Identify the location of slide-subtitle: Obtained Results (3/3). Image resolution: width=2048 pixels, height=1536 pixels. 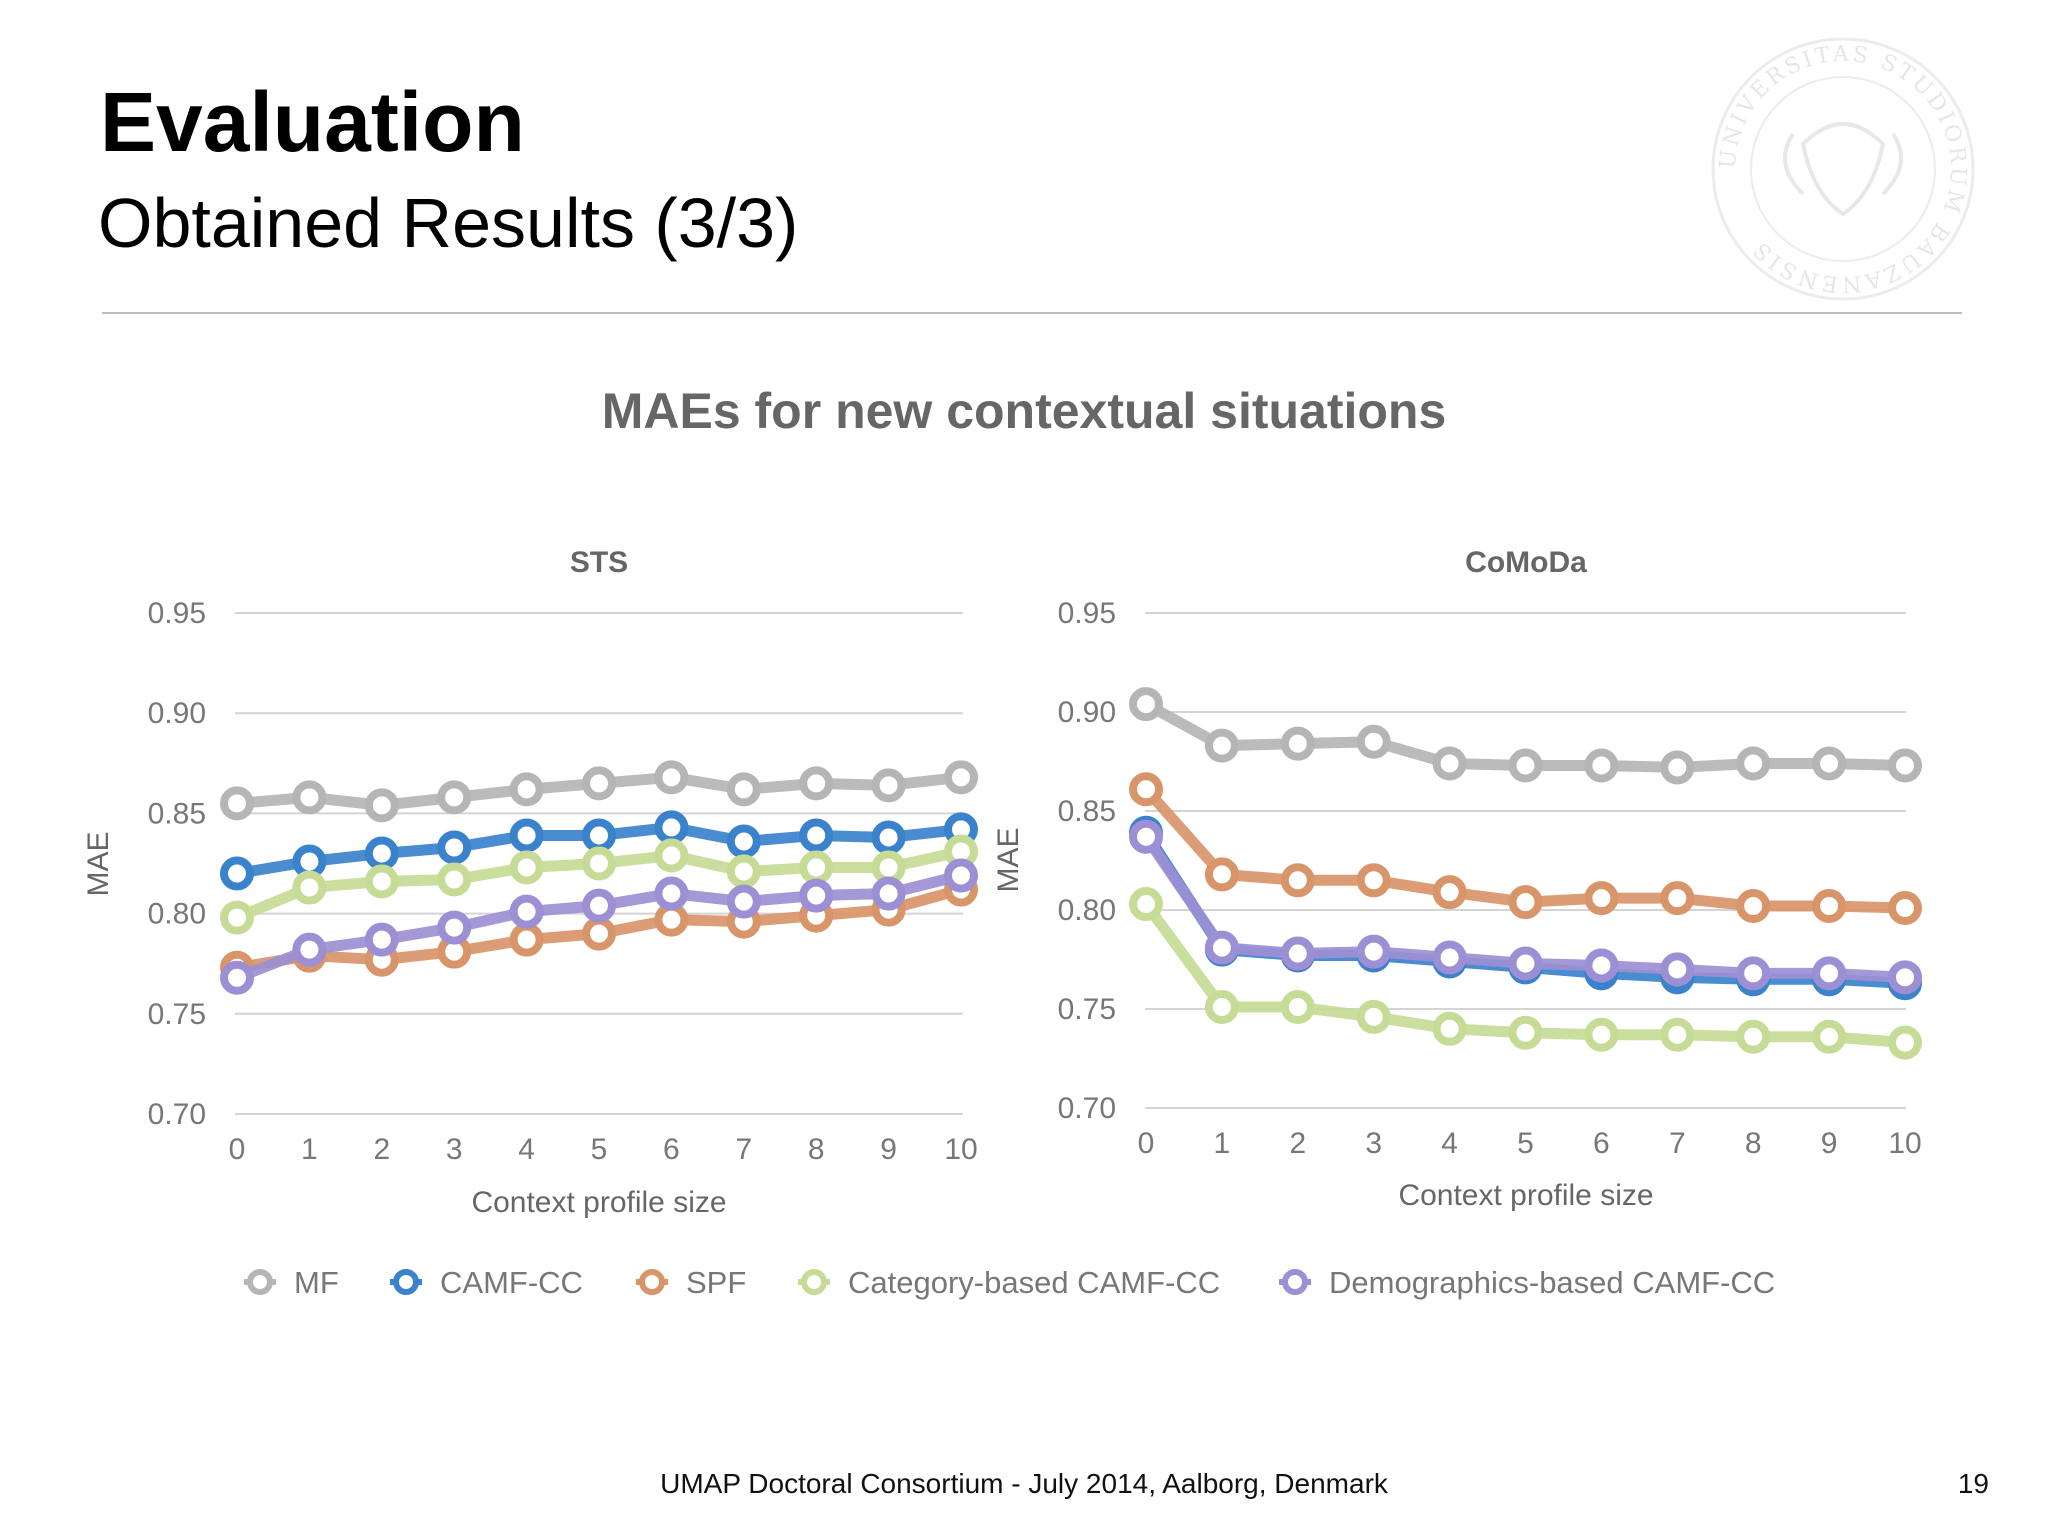
(448, 223).